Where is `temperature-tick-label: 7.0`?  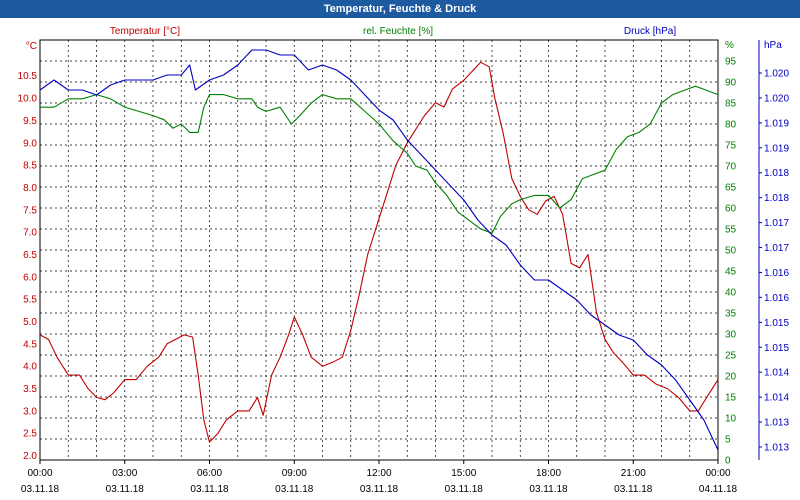 temperature-tick-label: 7.0 is located at coordinates (30, 233).